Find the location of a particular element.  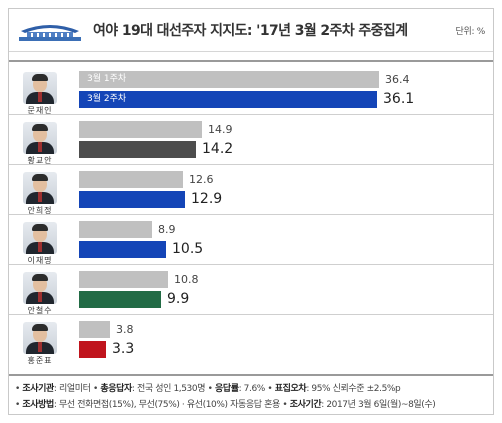

chart-header: 여야 19대 대선주자 지지도: '17년 3월 2주차 주중집계 단위: % is located at coordinates (251, 30).